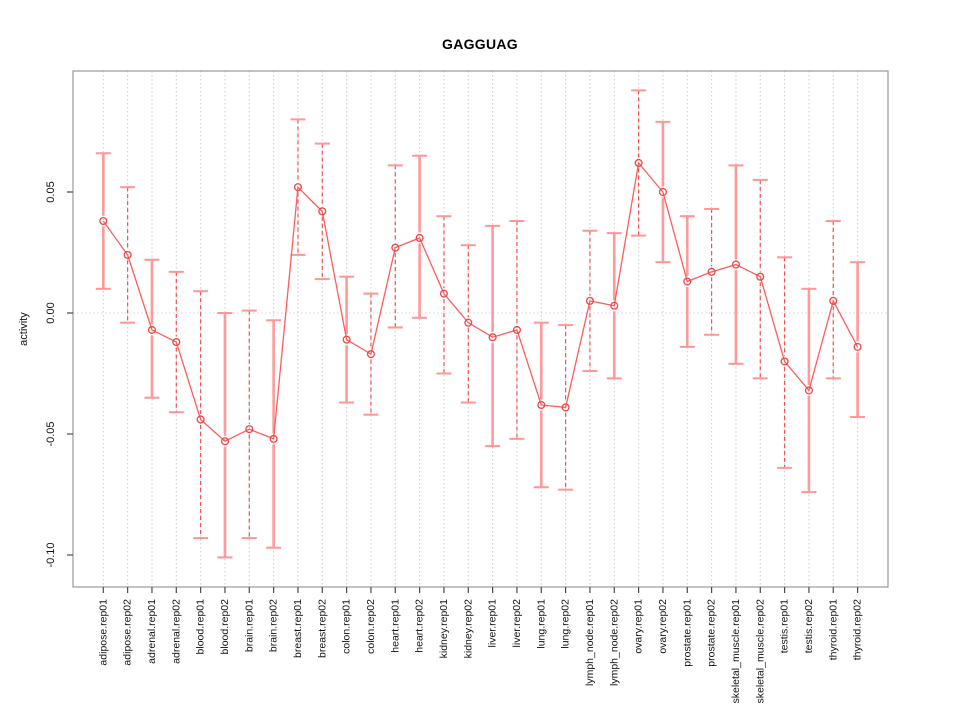 Image resolution: width=960 pixels, height=720 pixels. What do you see at coordinates (736, 651) in the screenshot?
I see `x-tick-label: skeletal_muscle.rep01` at bounding box center [736, 651].